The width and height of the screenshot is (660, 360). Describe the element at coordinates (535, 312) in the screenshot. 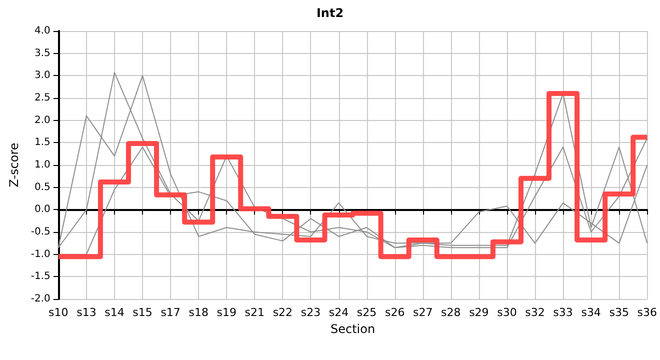

I see `x-tick-label: s32` at that location.